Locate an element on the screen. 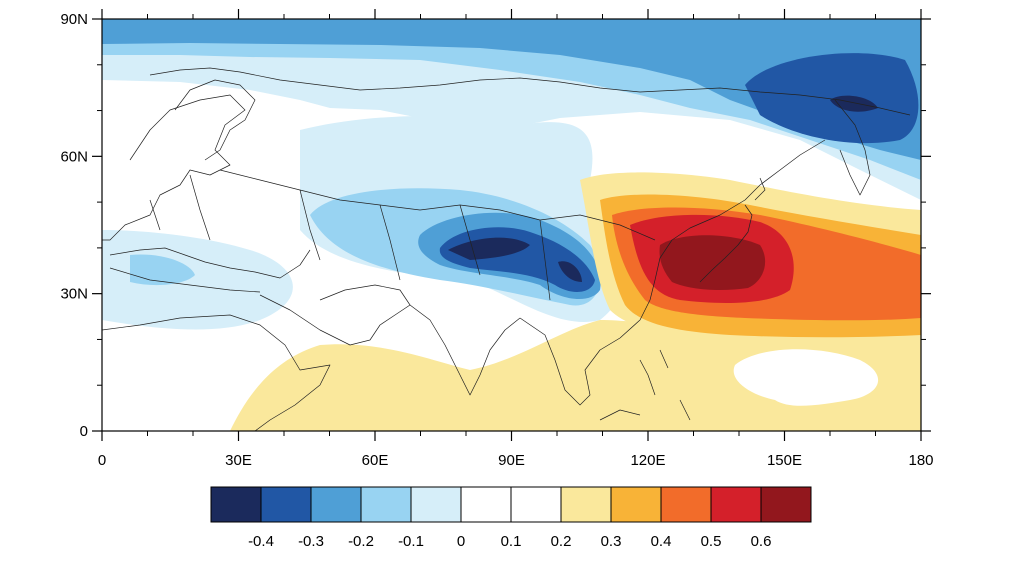  colorbar-label: 0.3 is located at coordinates (611, 541).